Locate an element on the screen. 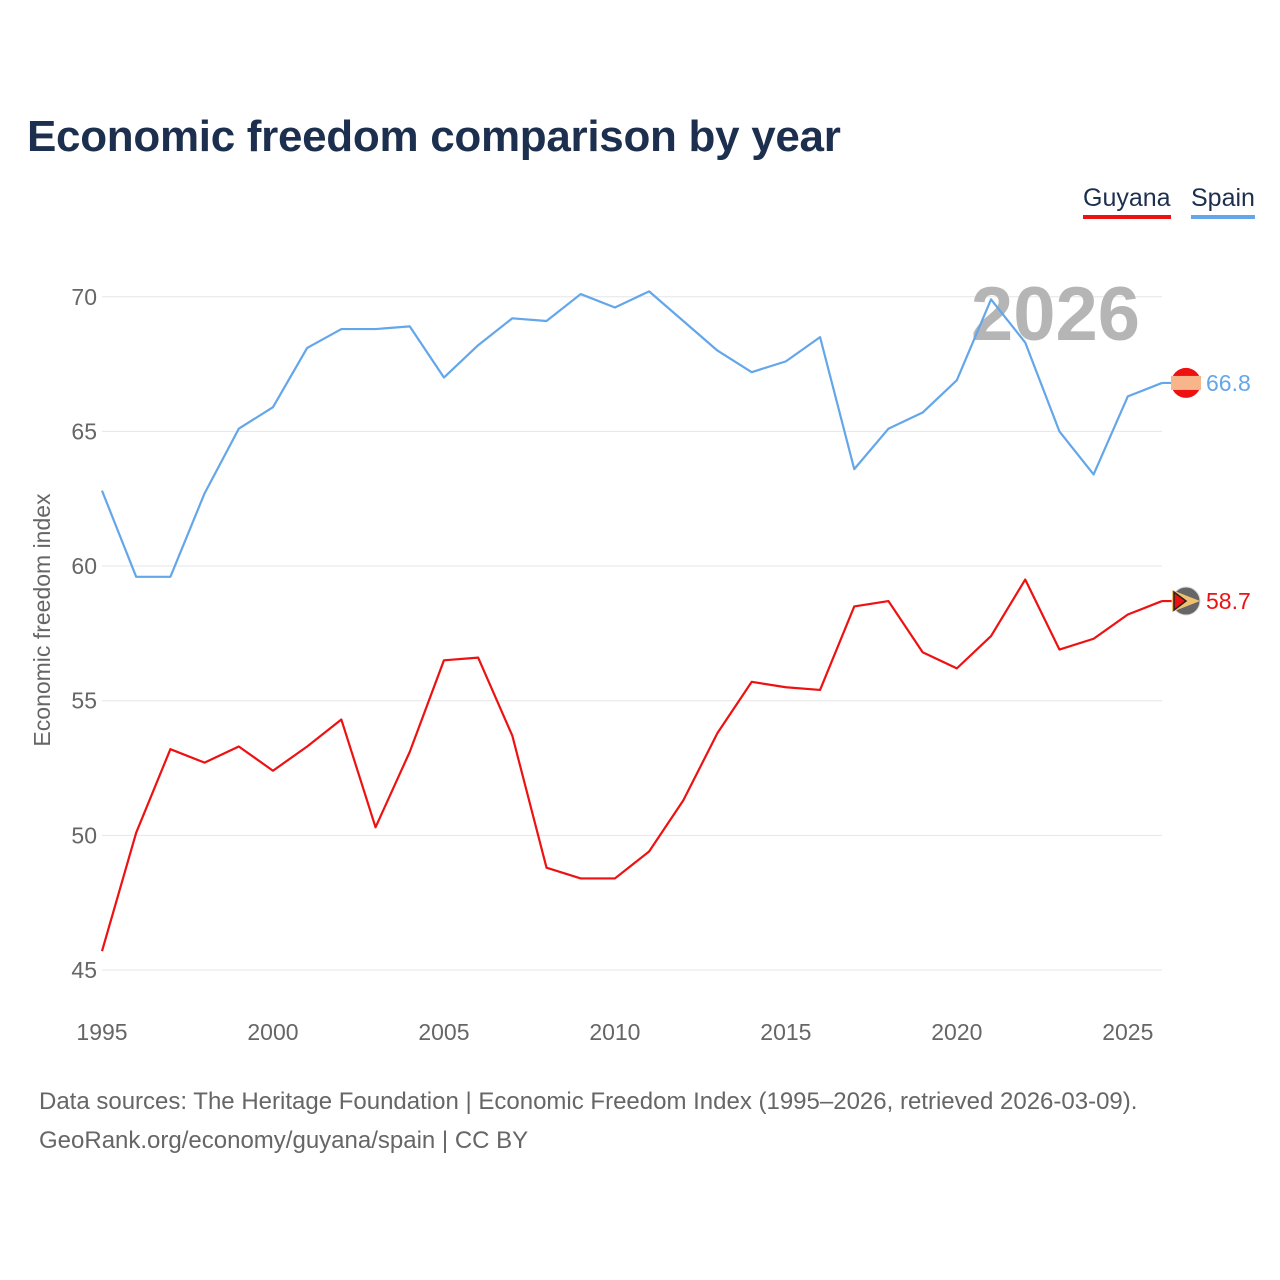  x-tick-label: 2000 is located at coordinates (272, 1032).